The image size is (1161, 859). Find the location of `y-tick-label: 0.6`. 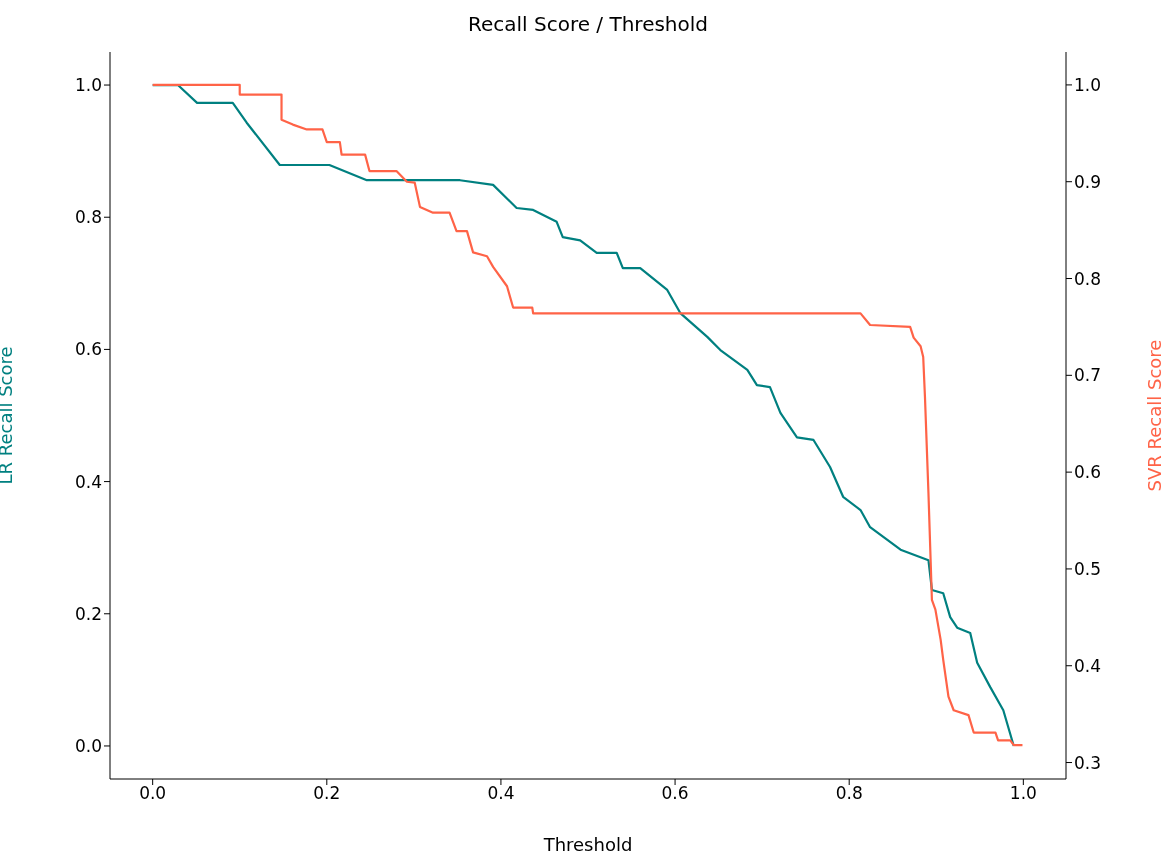

y-tick-label: 0.6 is located at coordinates (88, 349).